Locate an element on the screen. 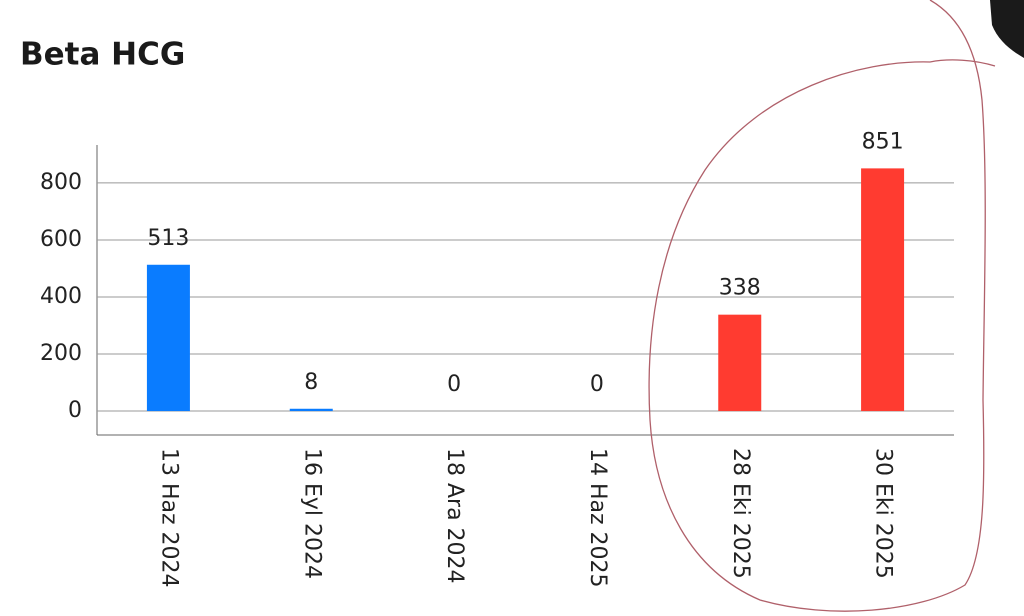 This screenshot has height=616, width=1024. y-tick-label: 0 is located at coordinates (75, 410).